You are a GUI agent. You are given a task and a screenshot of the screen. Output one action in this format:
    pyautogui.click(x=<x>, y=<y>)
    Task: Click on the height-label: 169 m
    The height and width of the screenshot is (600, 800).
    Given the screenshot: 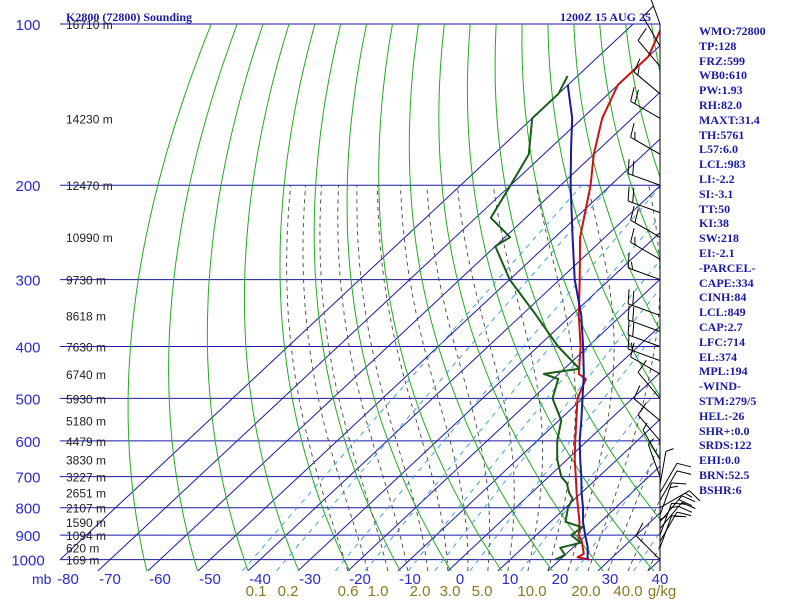 What is the action you would take?
    pyautogui.click(x=82, y=561)
    